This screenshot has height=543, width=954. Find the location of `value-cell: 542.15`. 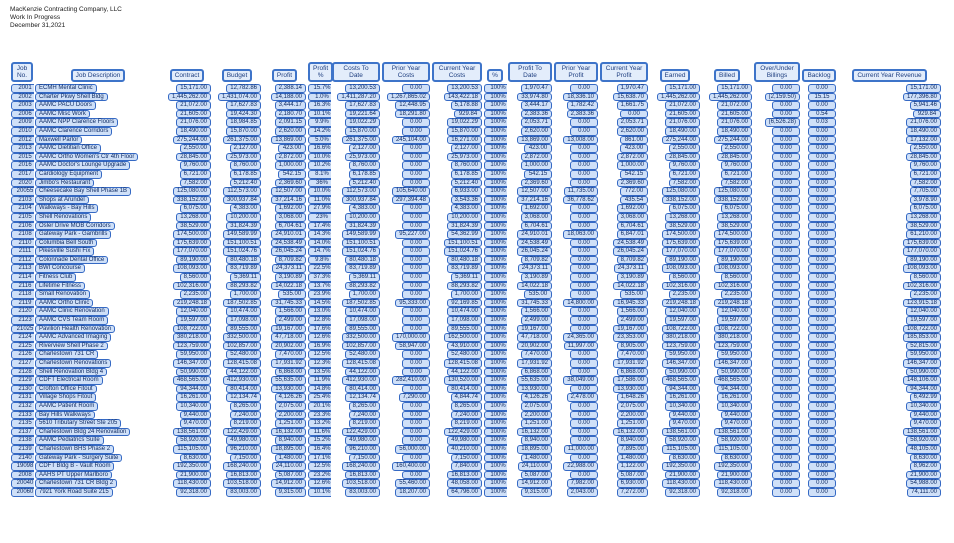

value-cell: 542.15 is located at coordinates (624, 174).